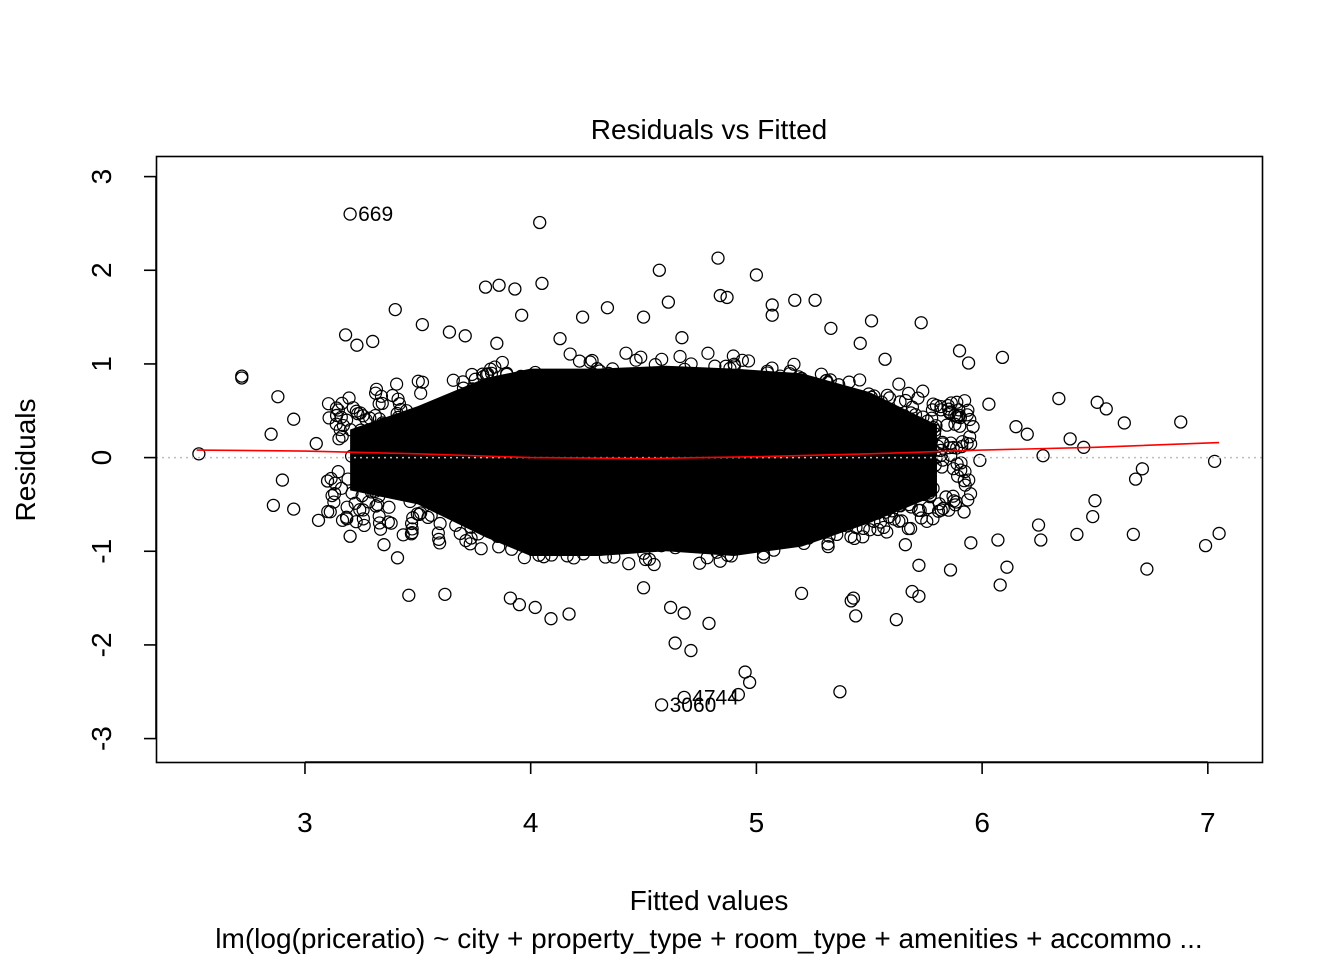  Describe the element at coordinates (101, 551) in the screenshot. I see `y-tick-label: -1` at that location.